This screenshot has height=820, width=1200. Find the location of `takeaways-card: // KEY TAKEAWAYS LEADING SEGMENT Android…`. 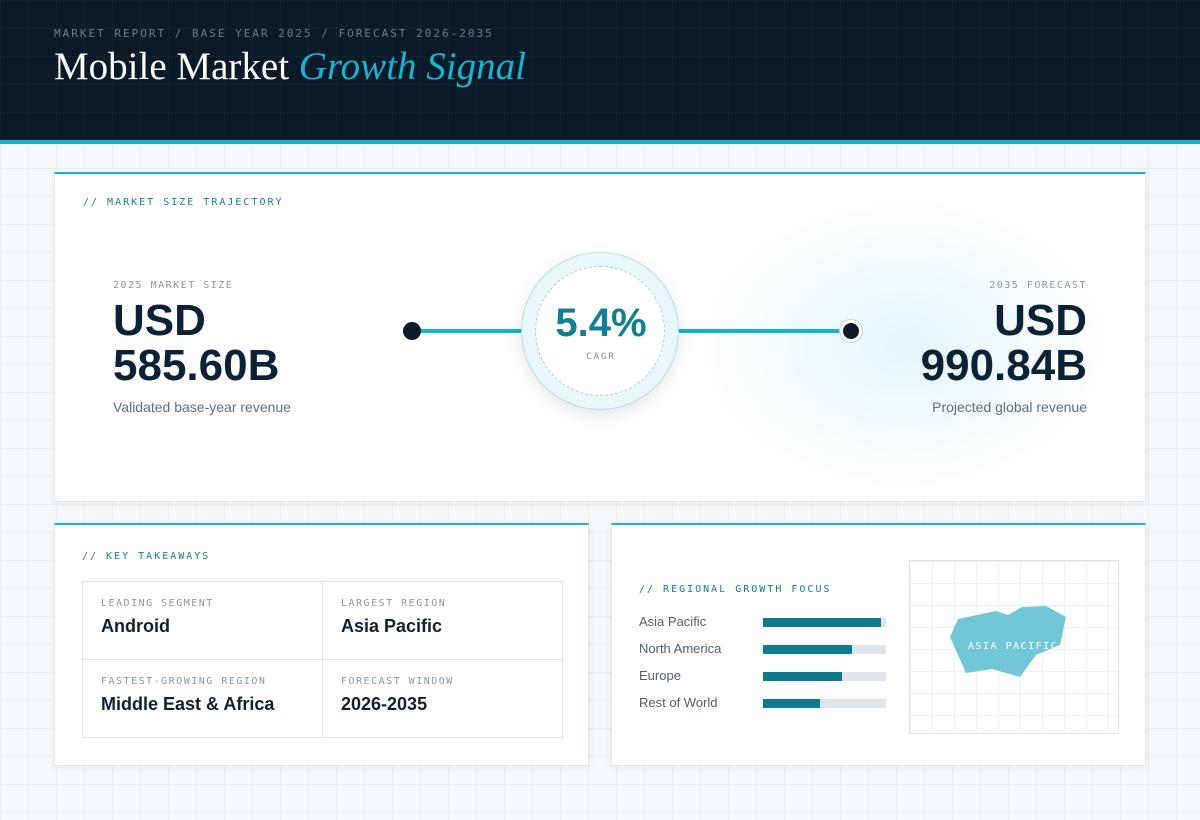

takeaways-card: // KEY TAKEAWAYS LEADING SEGMENT Android… is located at coordinates (321, 644).